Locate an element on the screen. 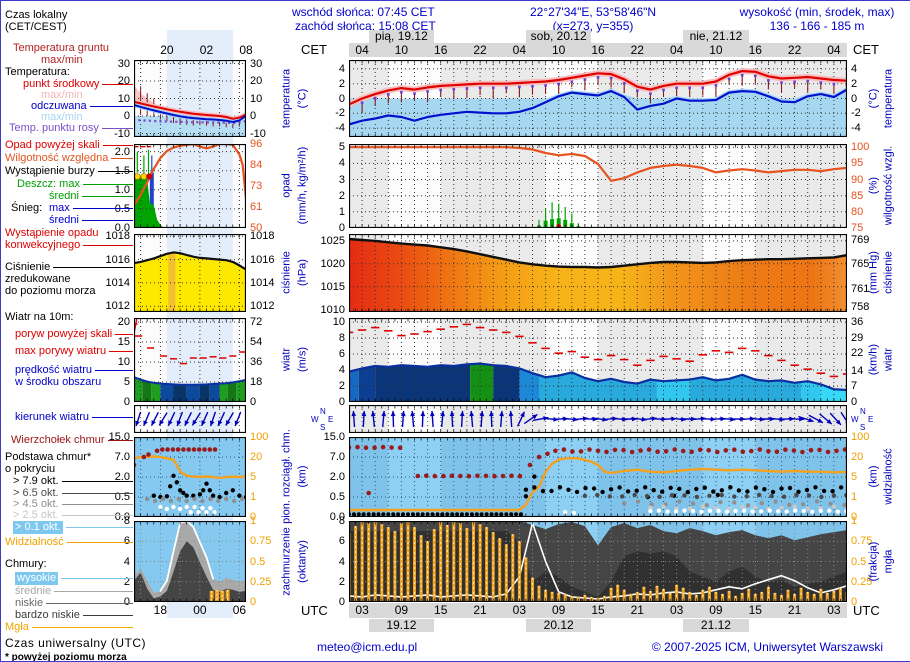  footnote-text: * powyżej poziomu morza is located at coordinates (66, 656).